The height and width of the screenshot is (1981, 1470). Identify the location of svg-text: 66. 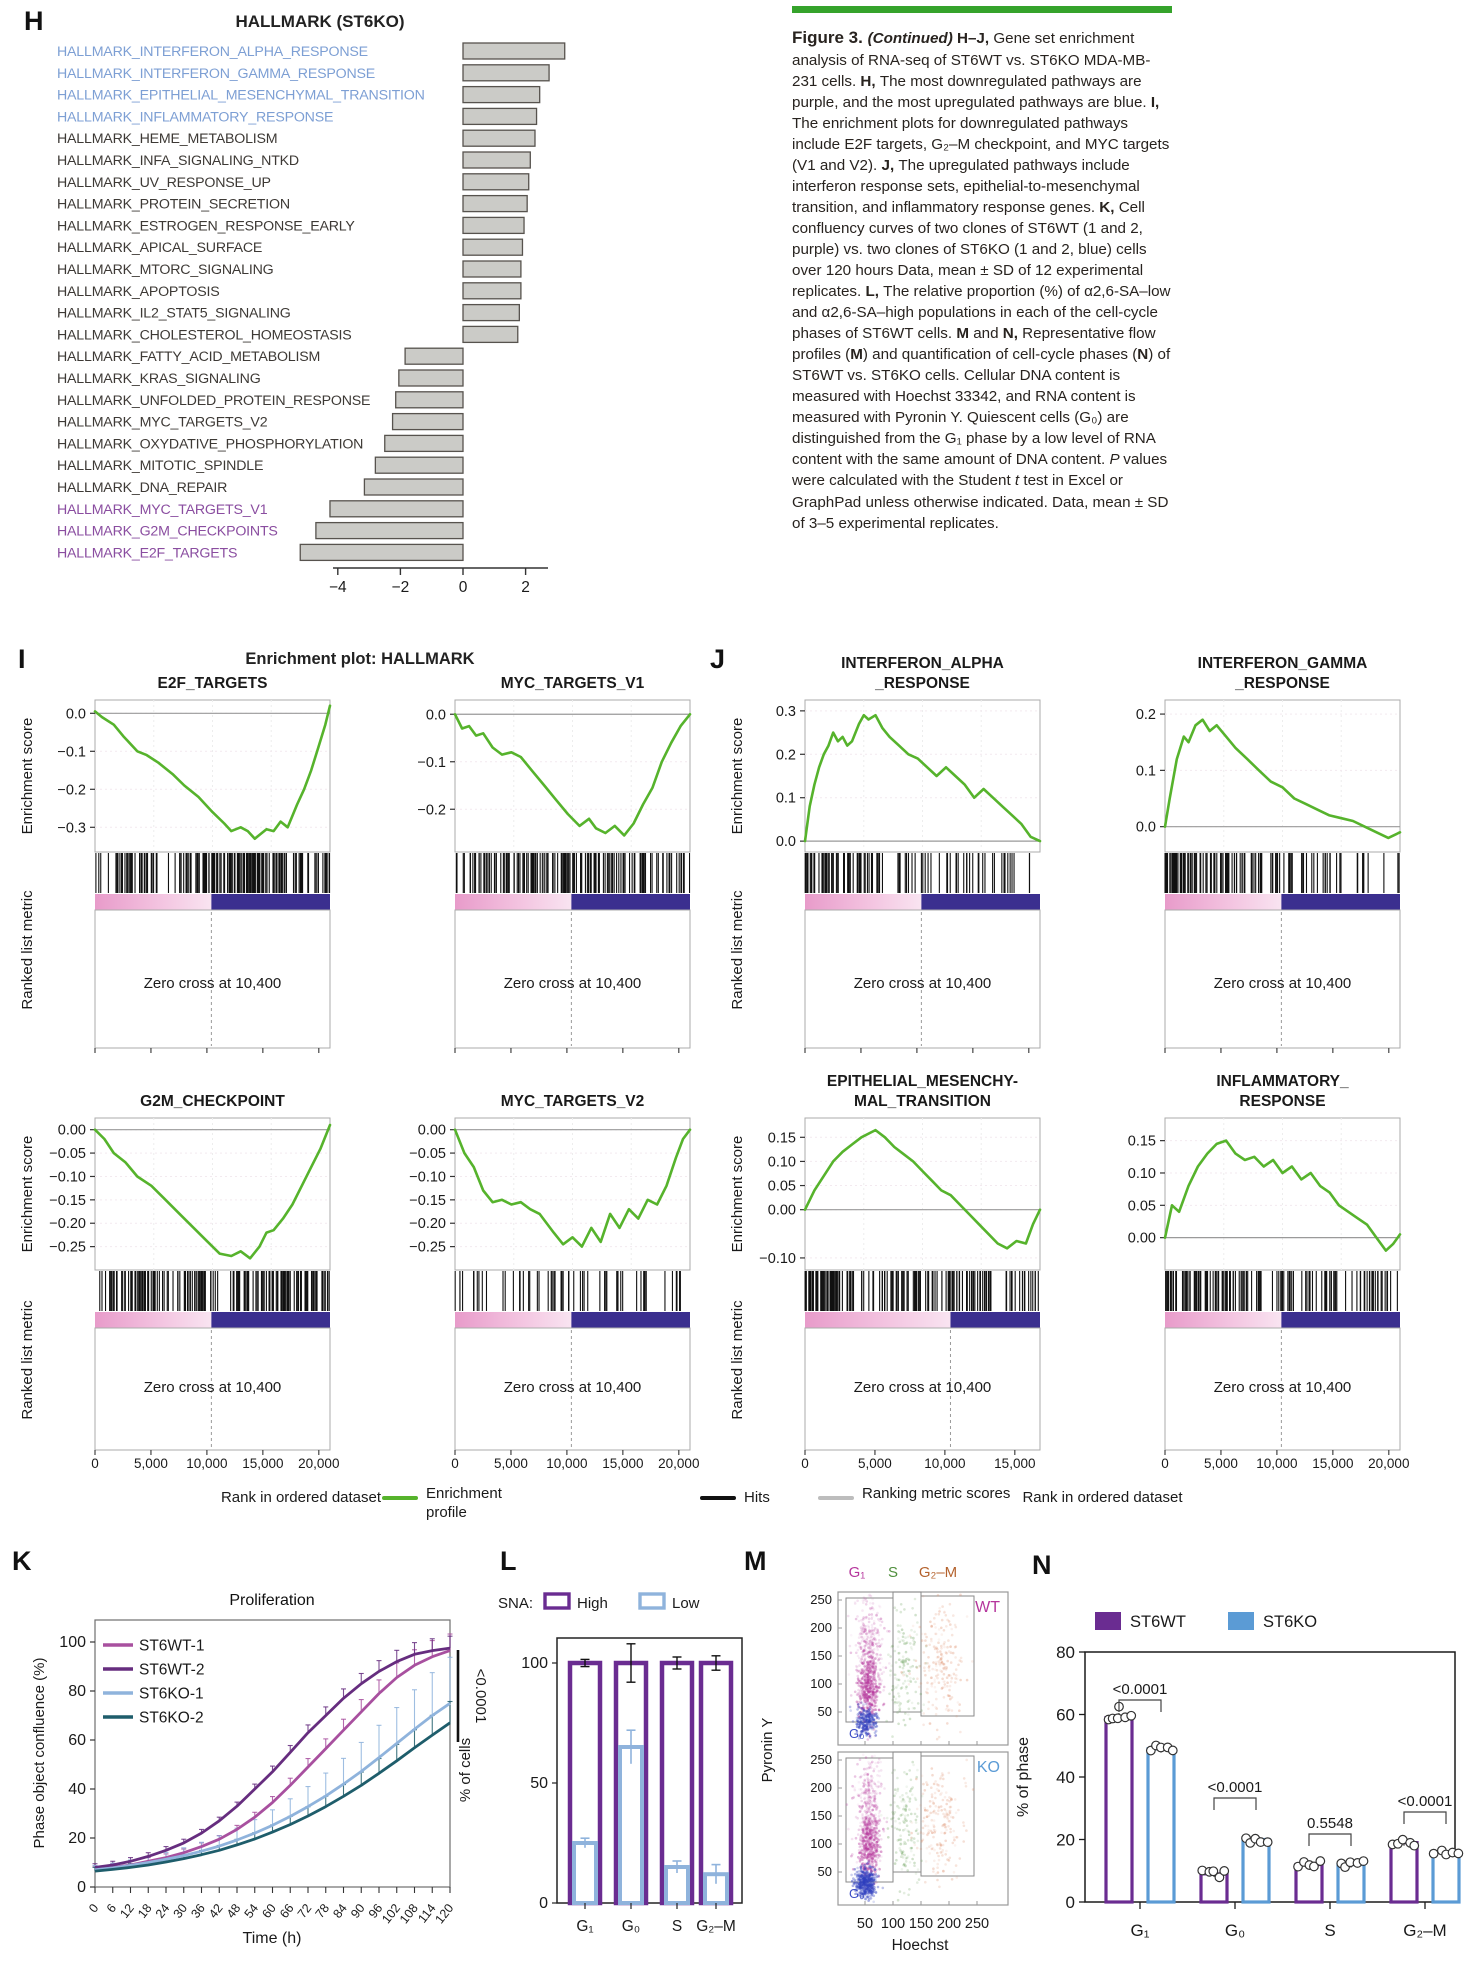
(287, 1911).